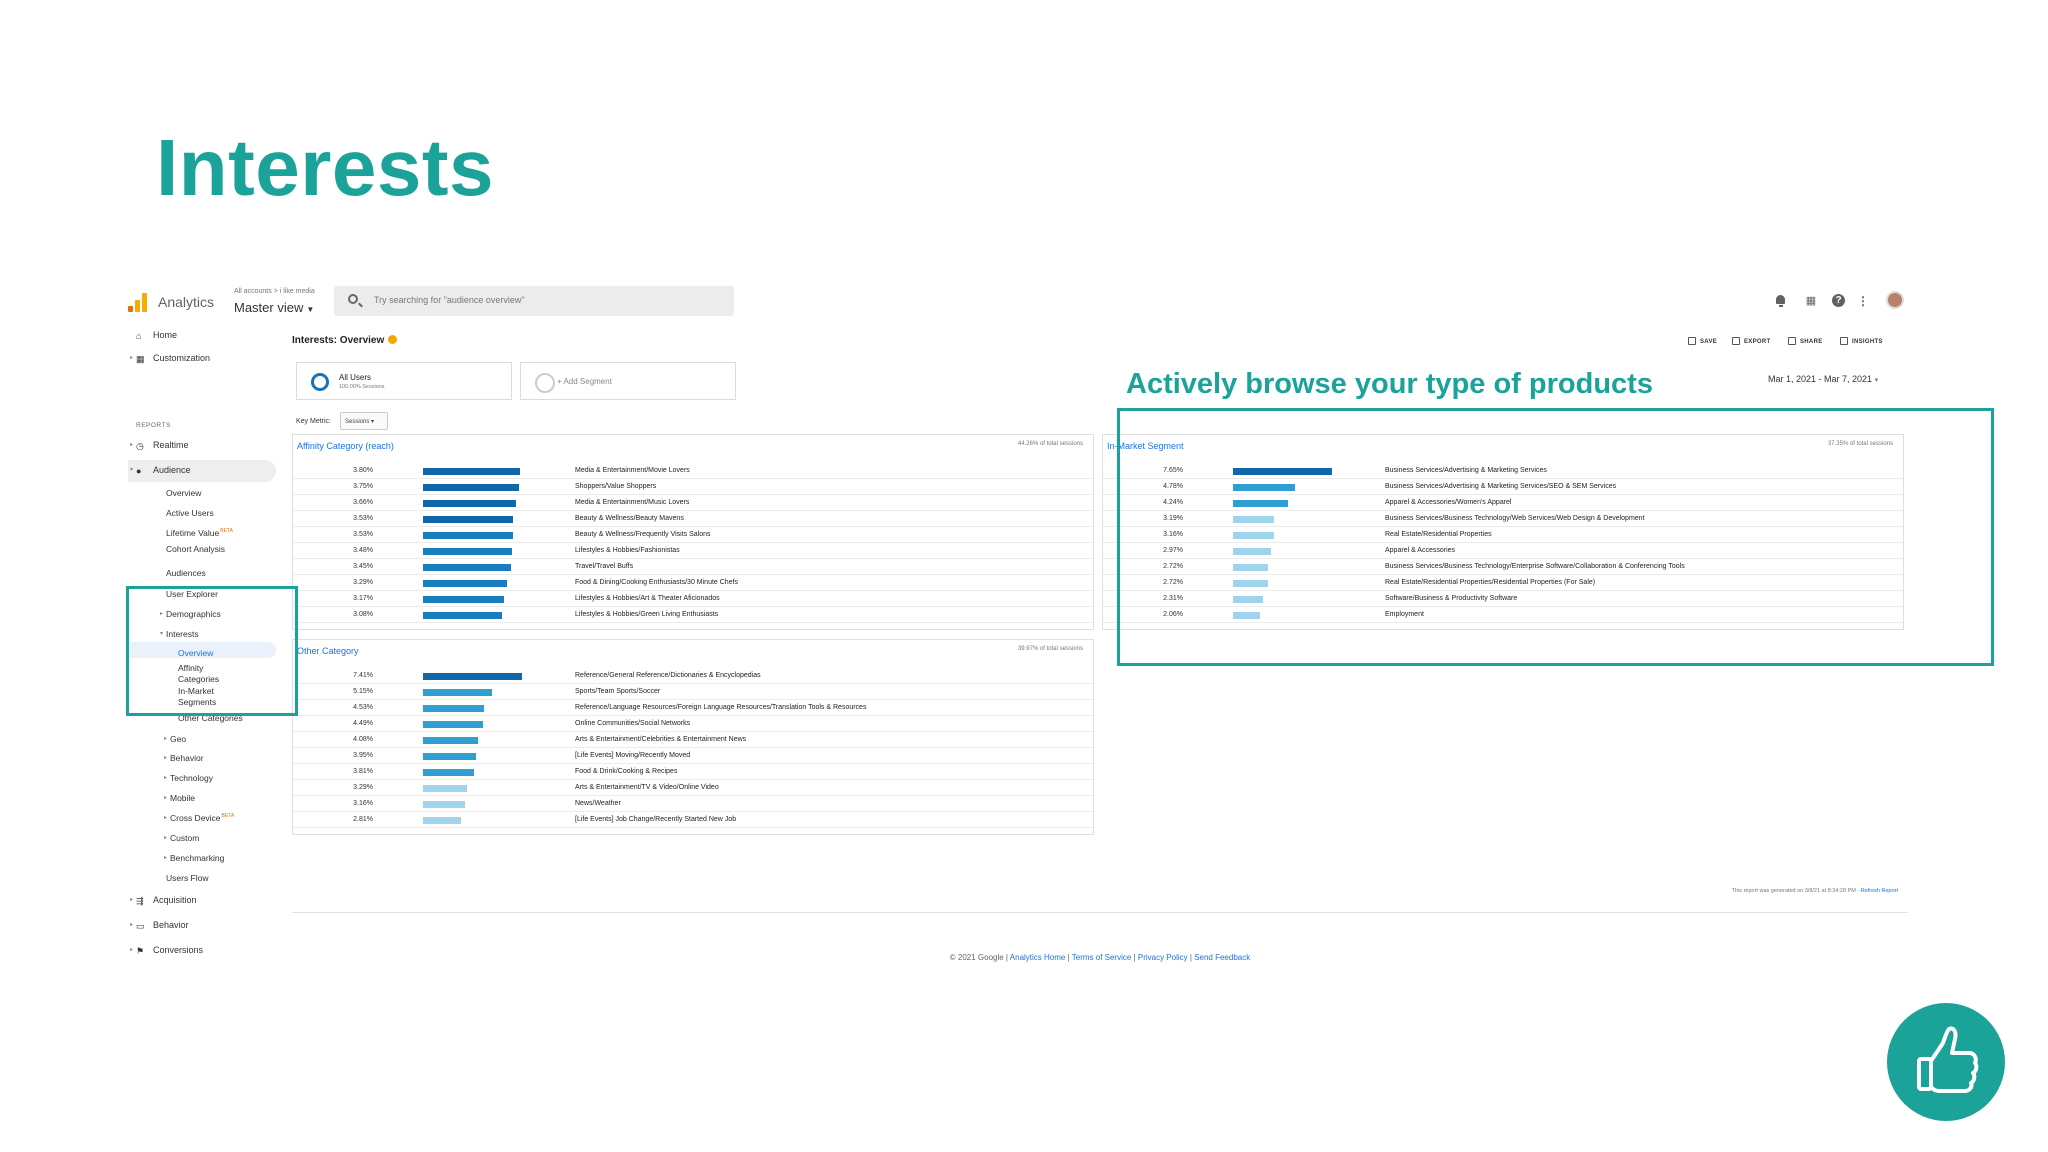 The image size is (2048, 1152). I want to click on footer-link-feedback: Send Feedback, so click(1222, 957).